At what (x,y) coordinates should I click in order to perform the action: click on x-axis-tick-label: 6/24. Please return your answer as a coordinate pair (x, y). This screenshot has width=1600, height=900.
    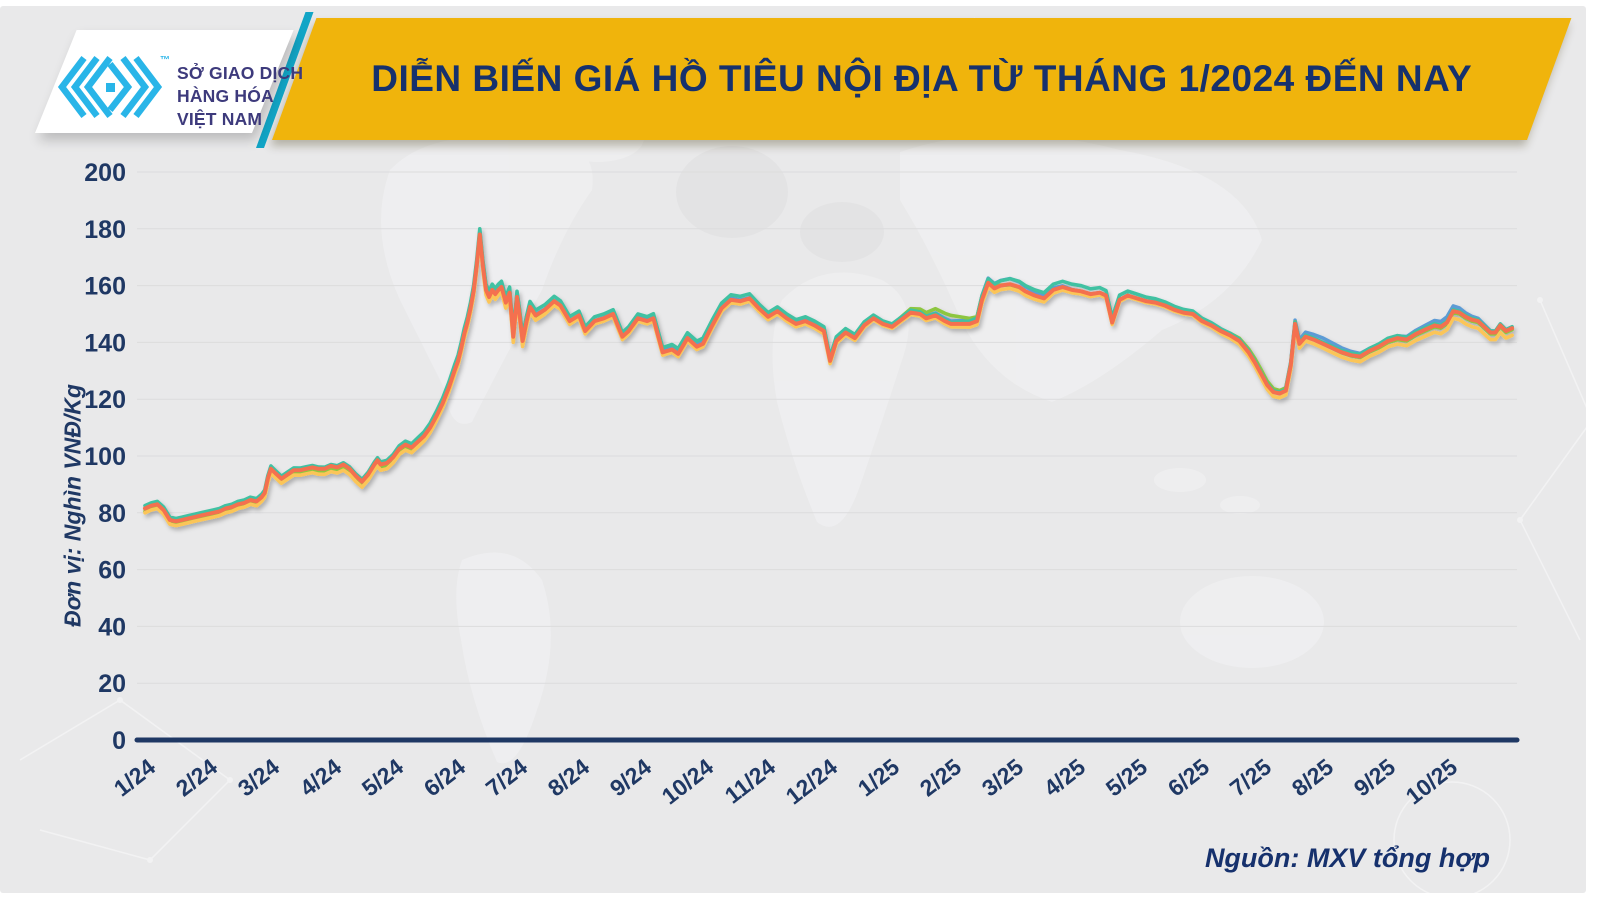
    Looking at the image, I should click on (444, 777).